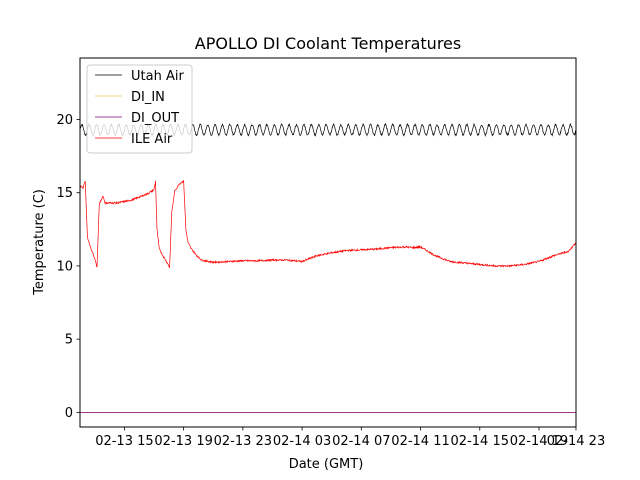 The image size is (640, 480). I want to click on y-tick-label: 15, so click(64, 193).